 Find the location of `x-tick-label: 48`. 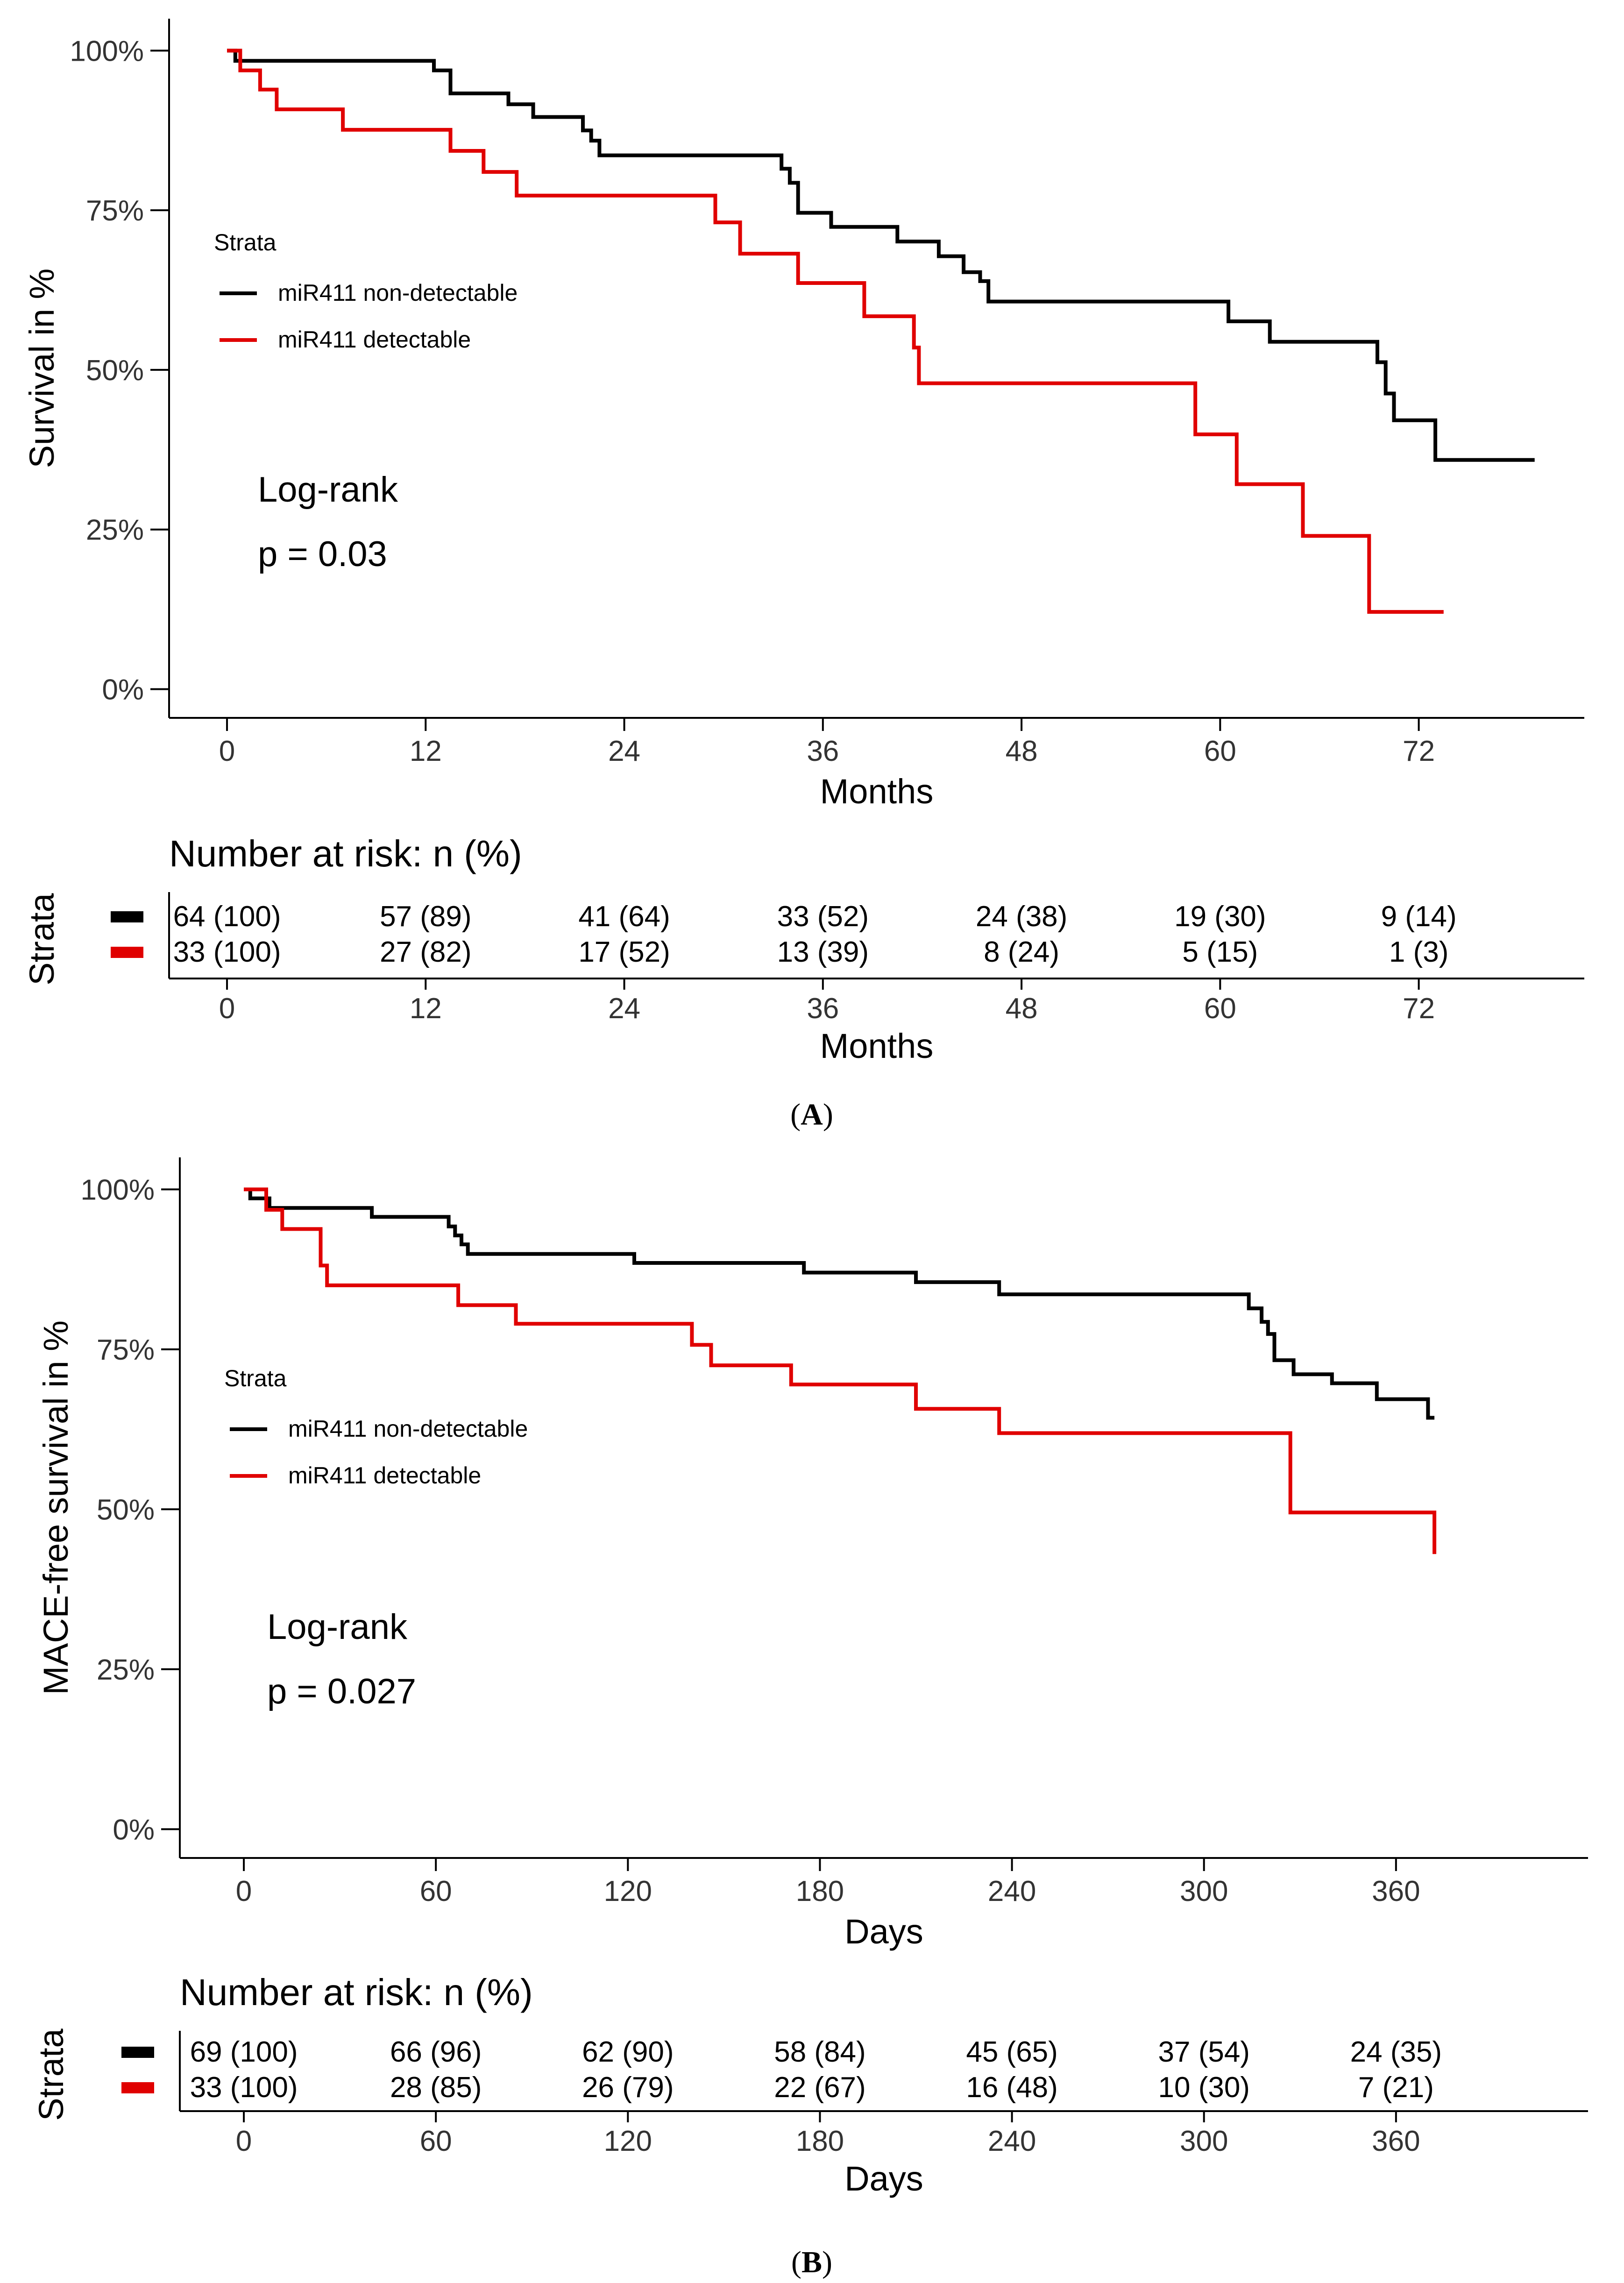

x-tick-label: 48 is located at coordinates (1022, 751).